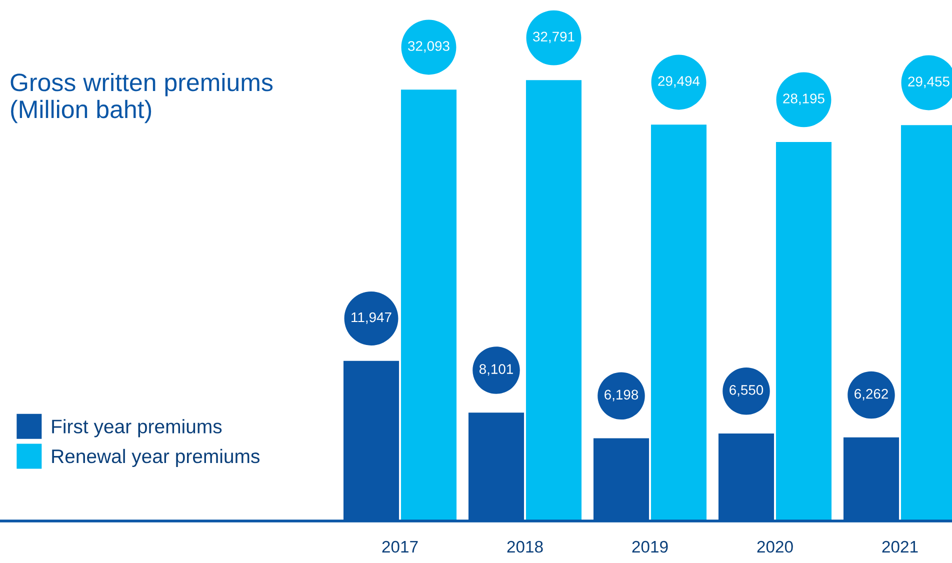  What do you see at coordinates (621, 396) in the screenshot?
I see `data-label: 6,198` at bounding box center [621, 396].